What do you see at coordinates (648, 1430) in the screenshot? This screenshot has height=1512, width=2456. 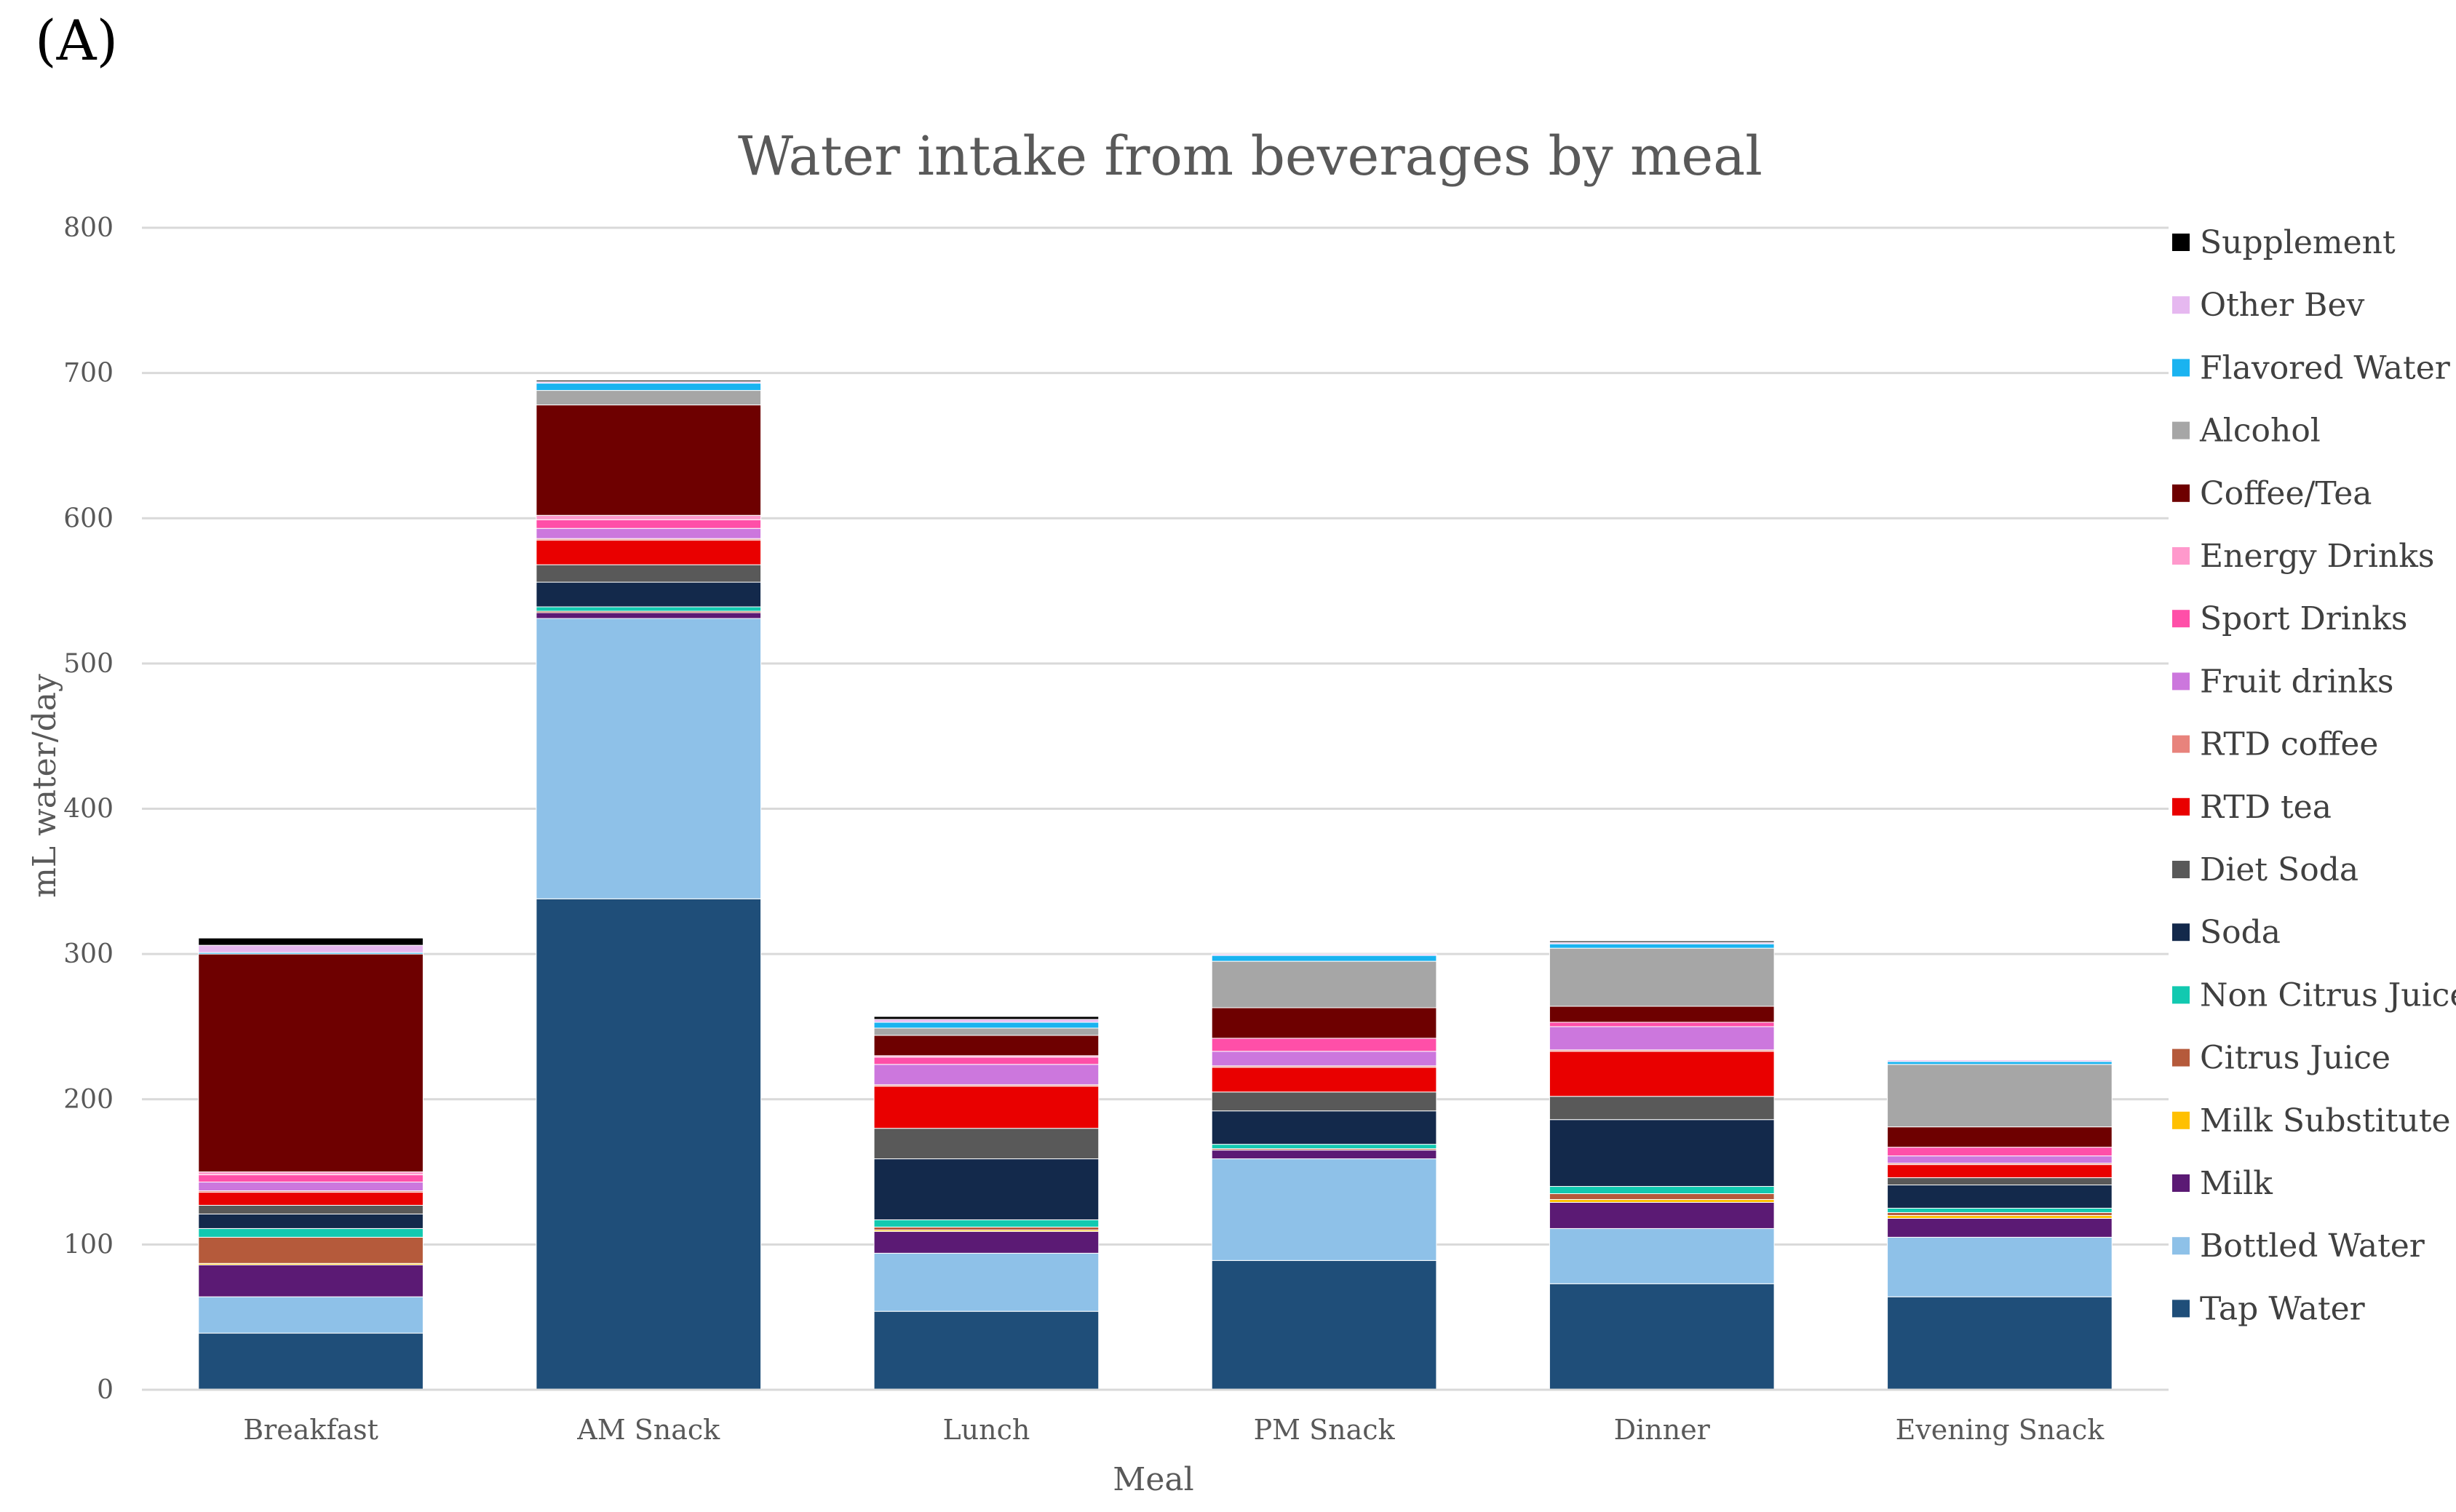 I see `x-tick-label: AM Snack` at bounding box center [648, 1430].